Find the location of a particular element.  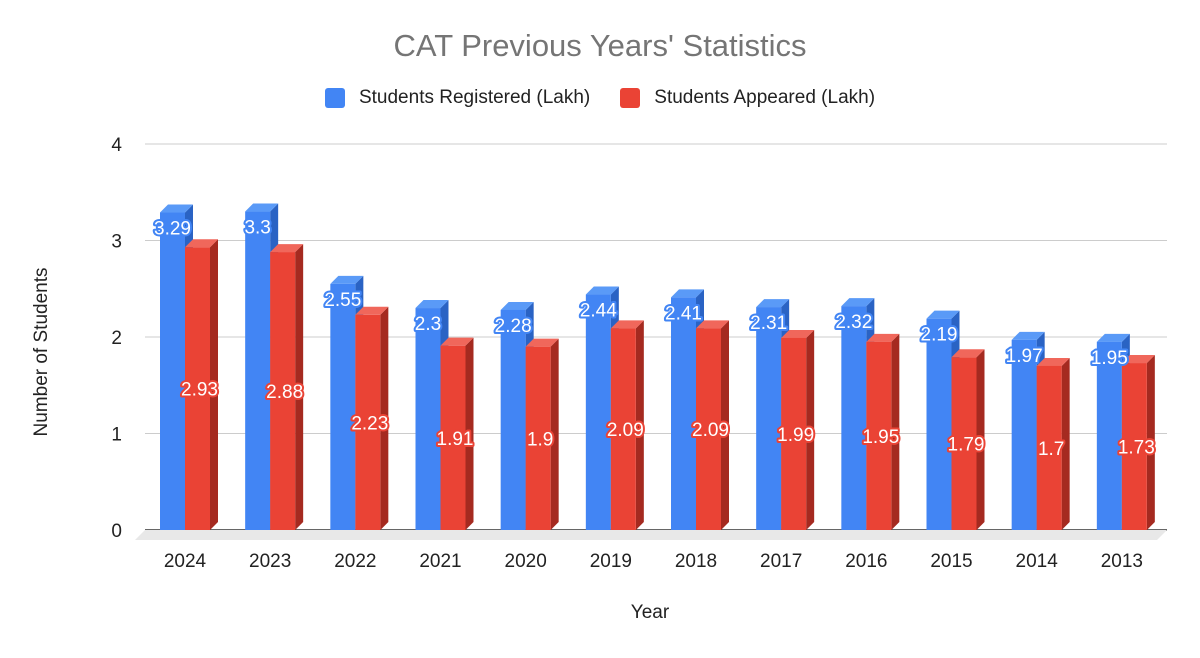

data-label-appeared: 1.73 is located at coordinates (1136, 448).